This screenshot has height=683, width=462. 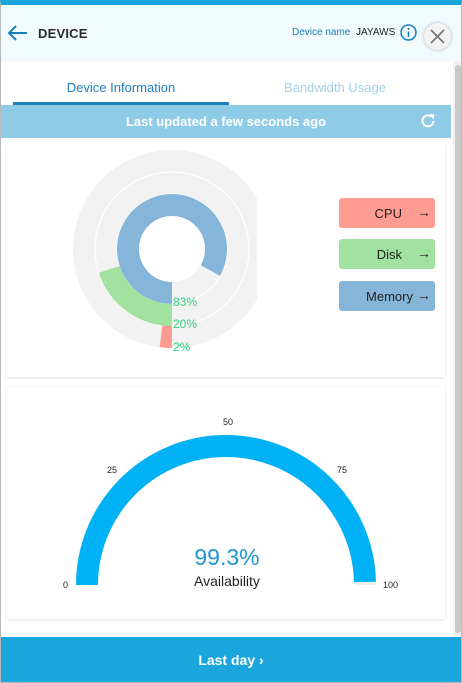 I want to click on disk-percent-label: 20%, so click(x=185, y=324).